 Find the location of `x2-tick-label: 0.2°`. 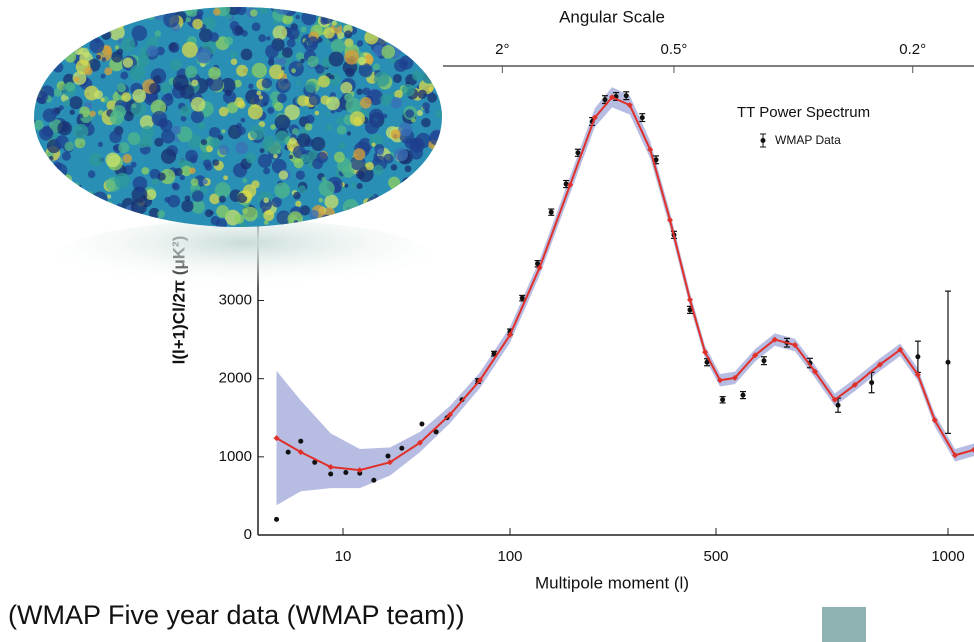

x2-tick-label: 0.2° is located at coordinates (912, 49).